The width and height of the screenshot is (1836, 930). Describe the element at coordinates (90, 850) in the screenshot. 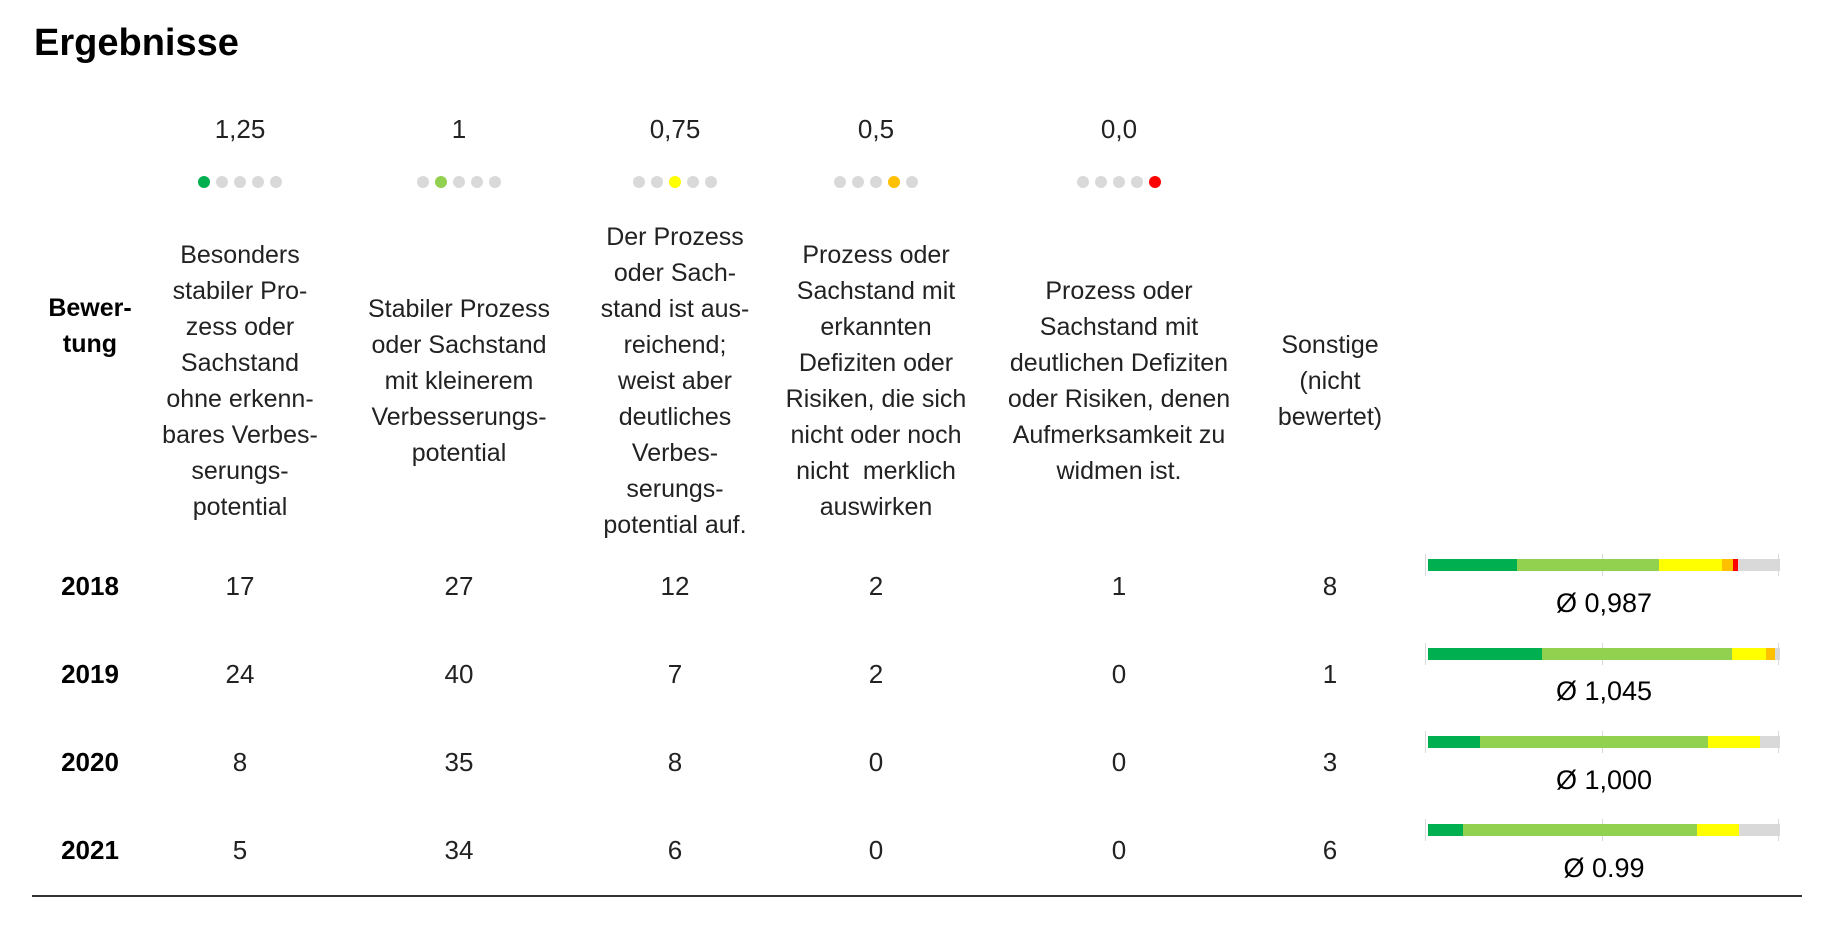

I see `row-year: 2021` at that location.